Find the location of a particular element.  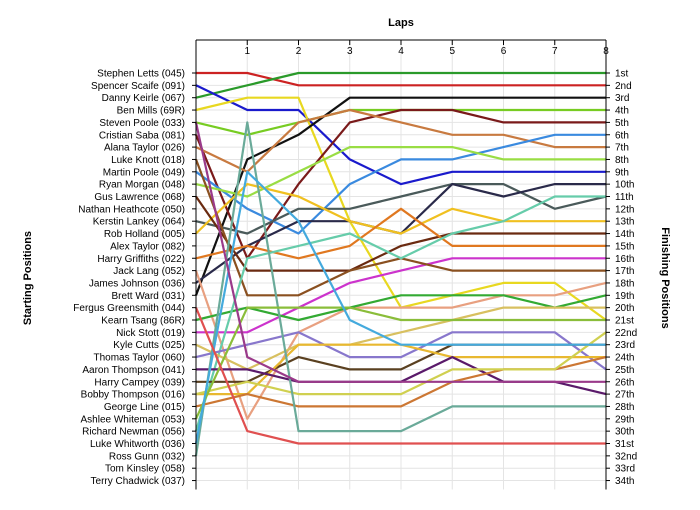

starting-position-label: Nathan Heathcote (050) is located at coordinates (131, 209).